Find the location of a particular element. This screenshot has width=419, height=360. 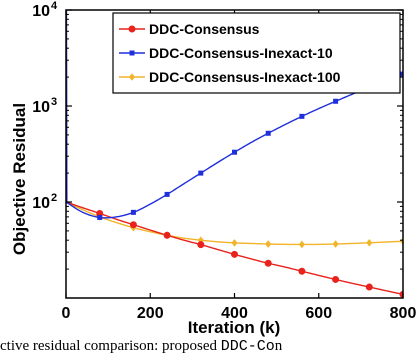

series-3-line is located at coordinates (234, 223).